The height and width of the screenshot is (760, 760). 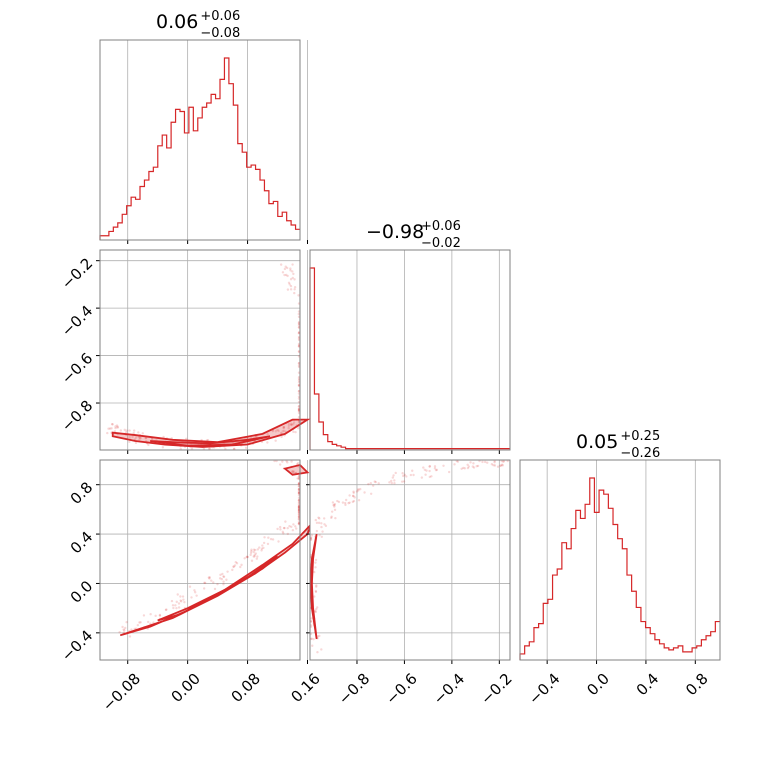 What do you see at coordinates (200, 560) in the screenshot?
I see `scatter-panel-0-2-border` at bounding box center [200, 560].